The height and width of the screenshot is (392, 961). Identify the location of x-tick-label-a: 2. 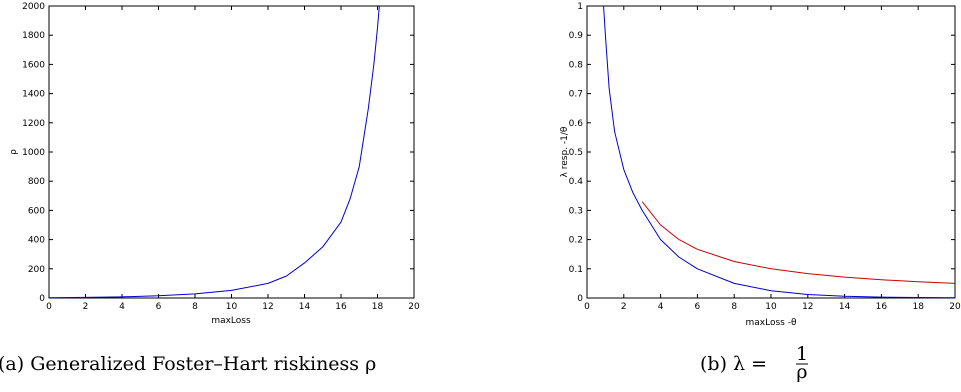
(86, 307).